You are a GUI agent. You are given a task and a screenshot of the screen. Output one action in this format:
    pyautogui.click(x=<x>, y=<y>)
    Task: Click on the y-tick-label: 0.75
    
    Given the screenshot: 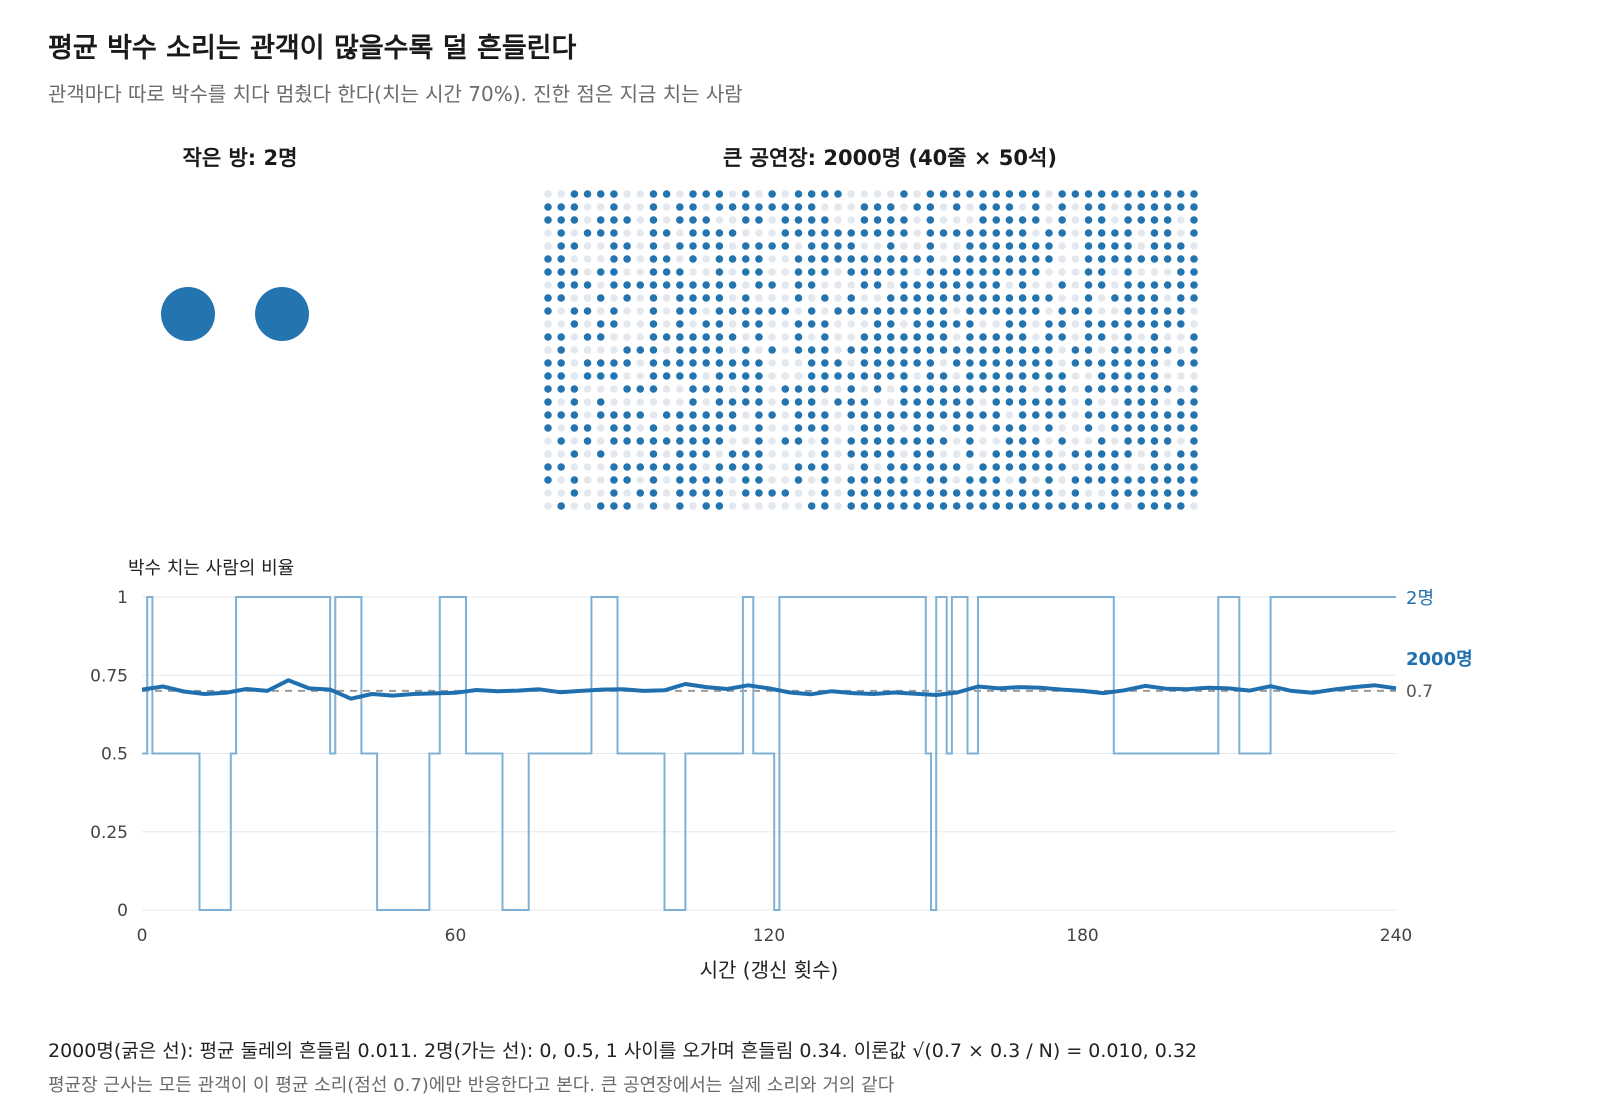 What is the action you would take?
    pyautogui.click(x=109, y=676)
    